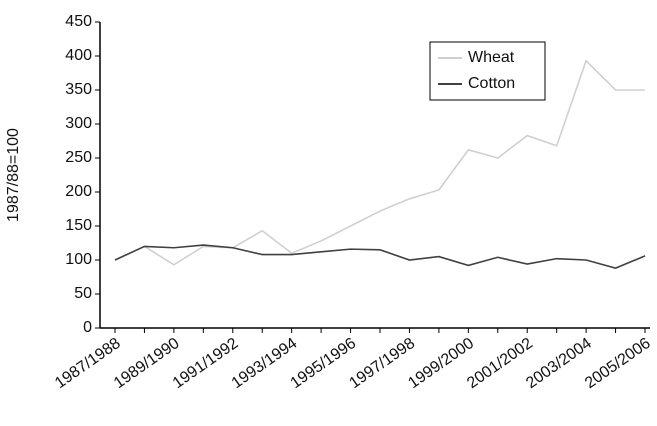  Describe the element at coordinates (487, 71) in the screenshot. I see `legend-box` at that location.